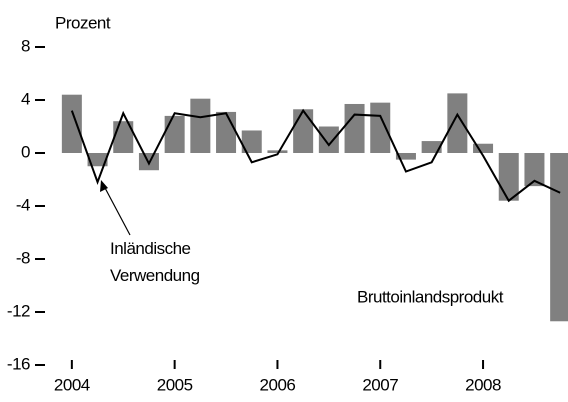 This screenshot has height=402, width=568. What do you see at coordinates (23, 204) in the screenshot?
I see `y-tick-label: -4` at bounding box center [23, 204].